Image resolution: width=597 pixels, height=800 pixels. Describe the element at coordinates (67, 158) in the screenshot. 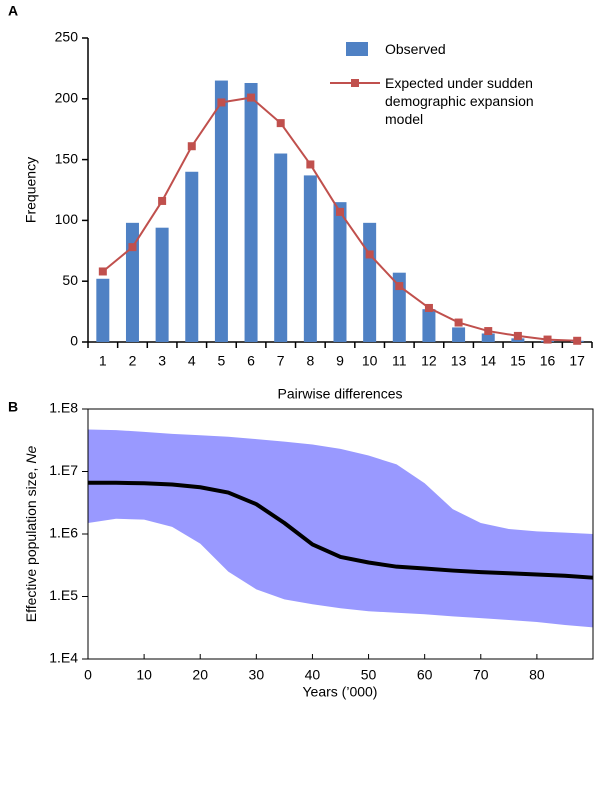

I see `y-tick-label: 150` at that location.